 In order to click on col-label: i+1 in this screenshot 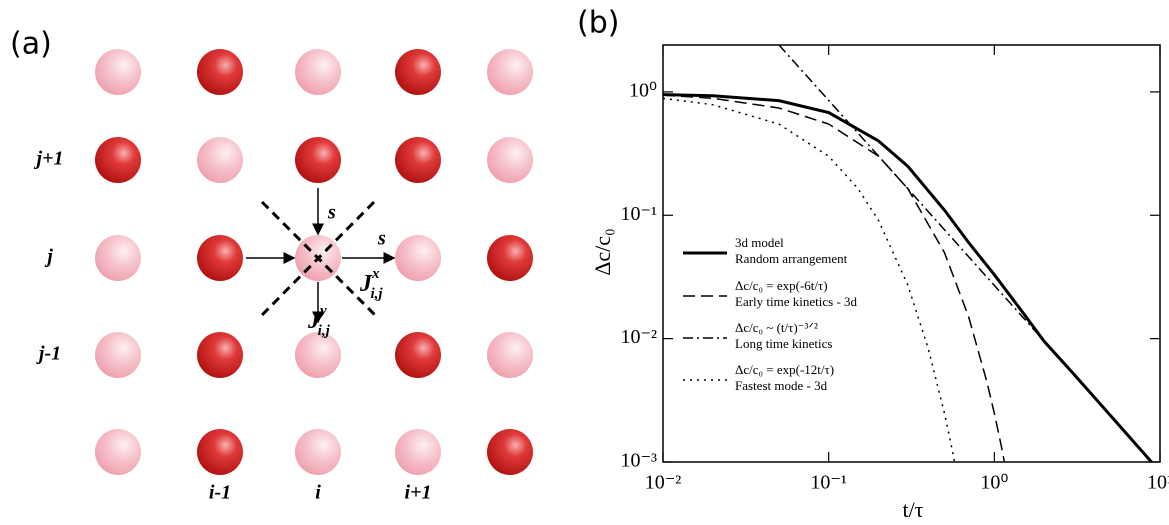, I will do `click(418, 493)`.